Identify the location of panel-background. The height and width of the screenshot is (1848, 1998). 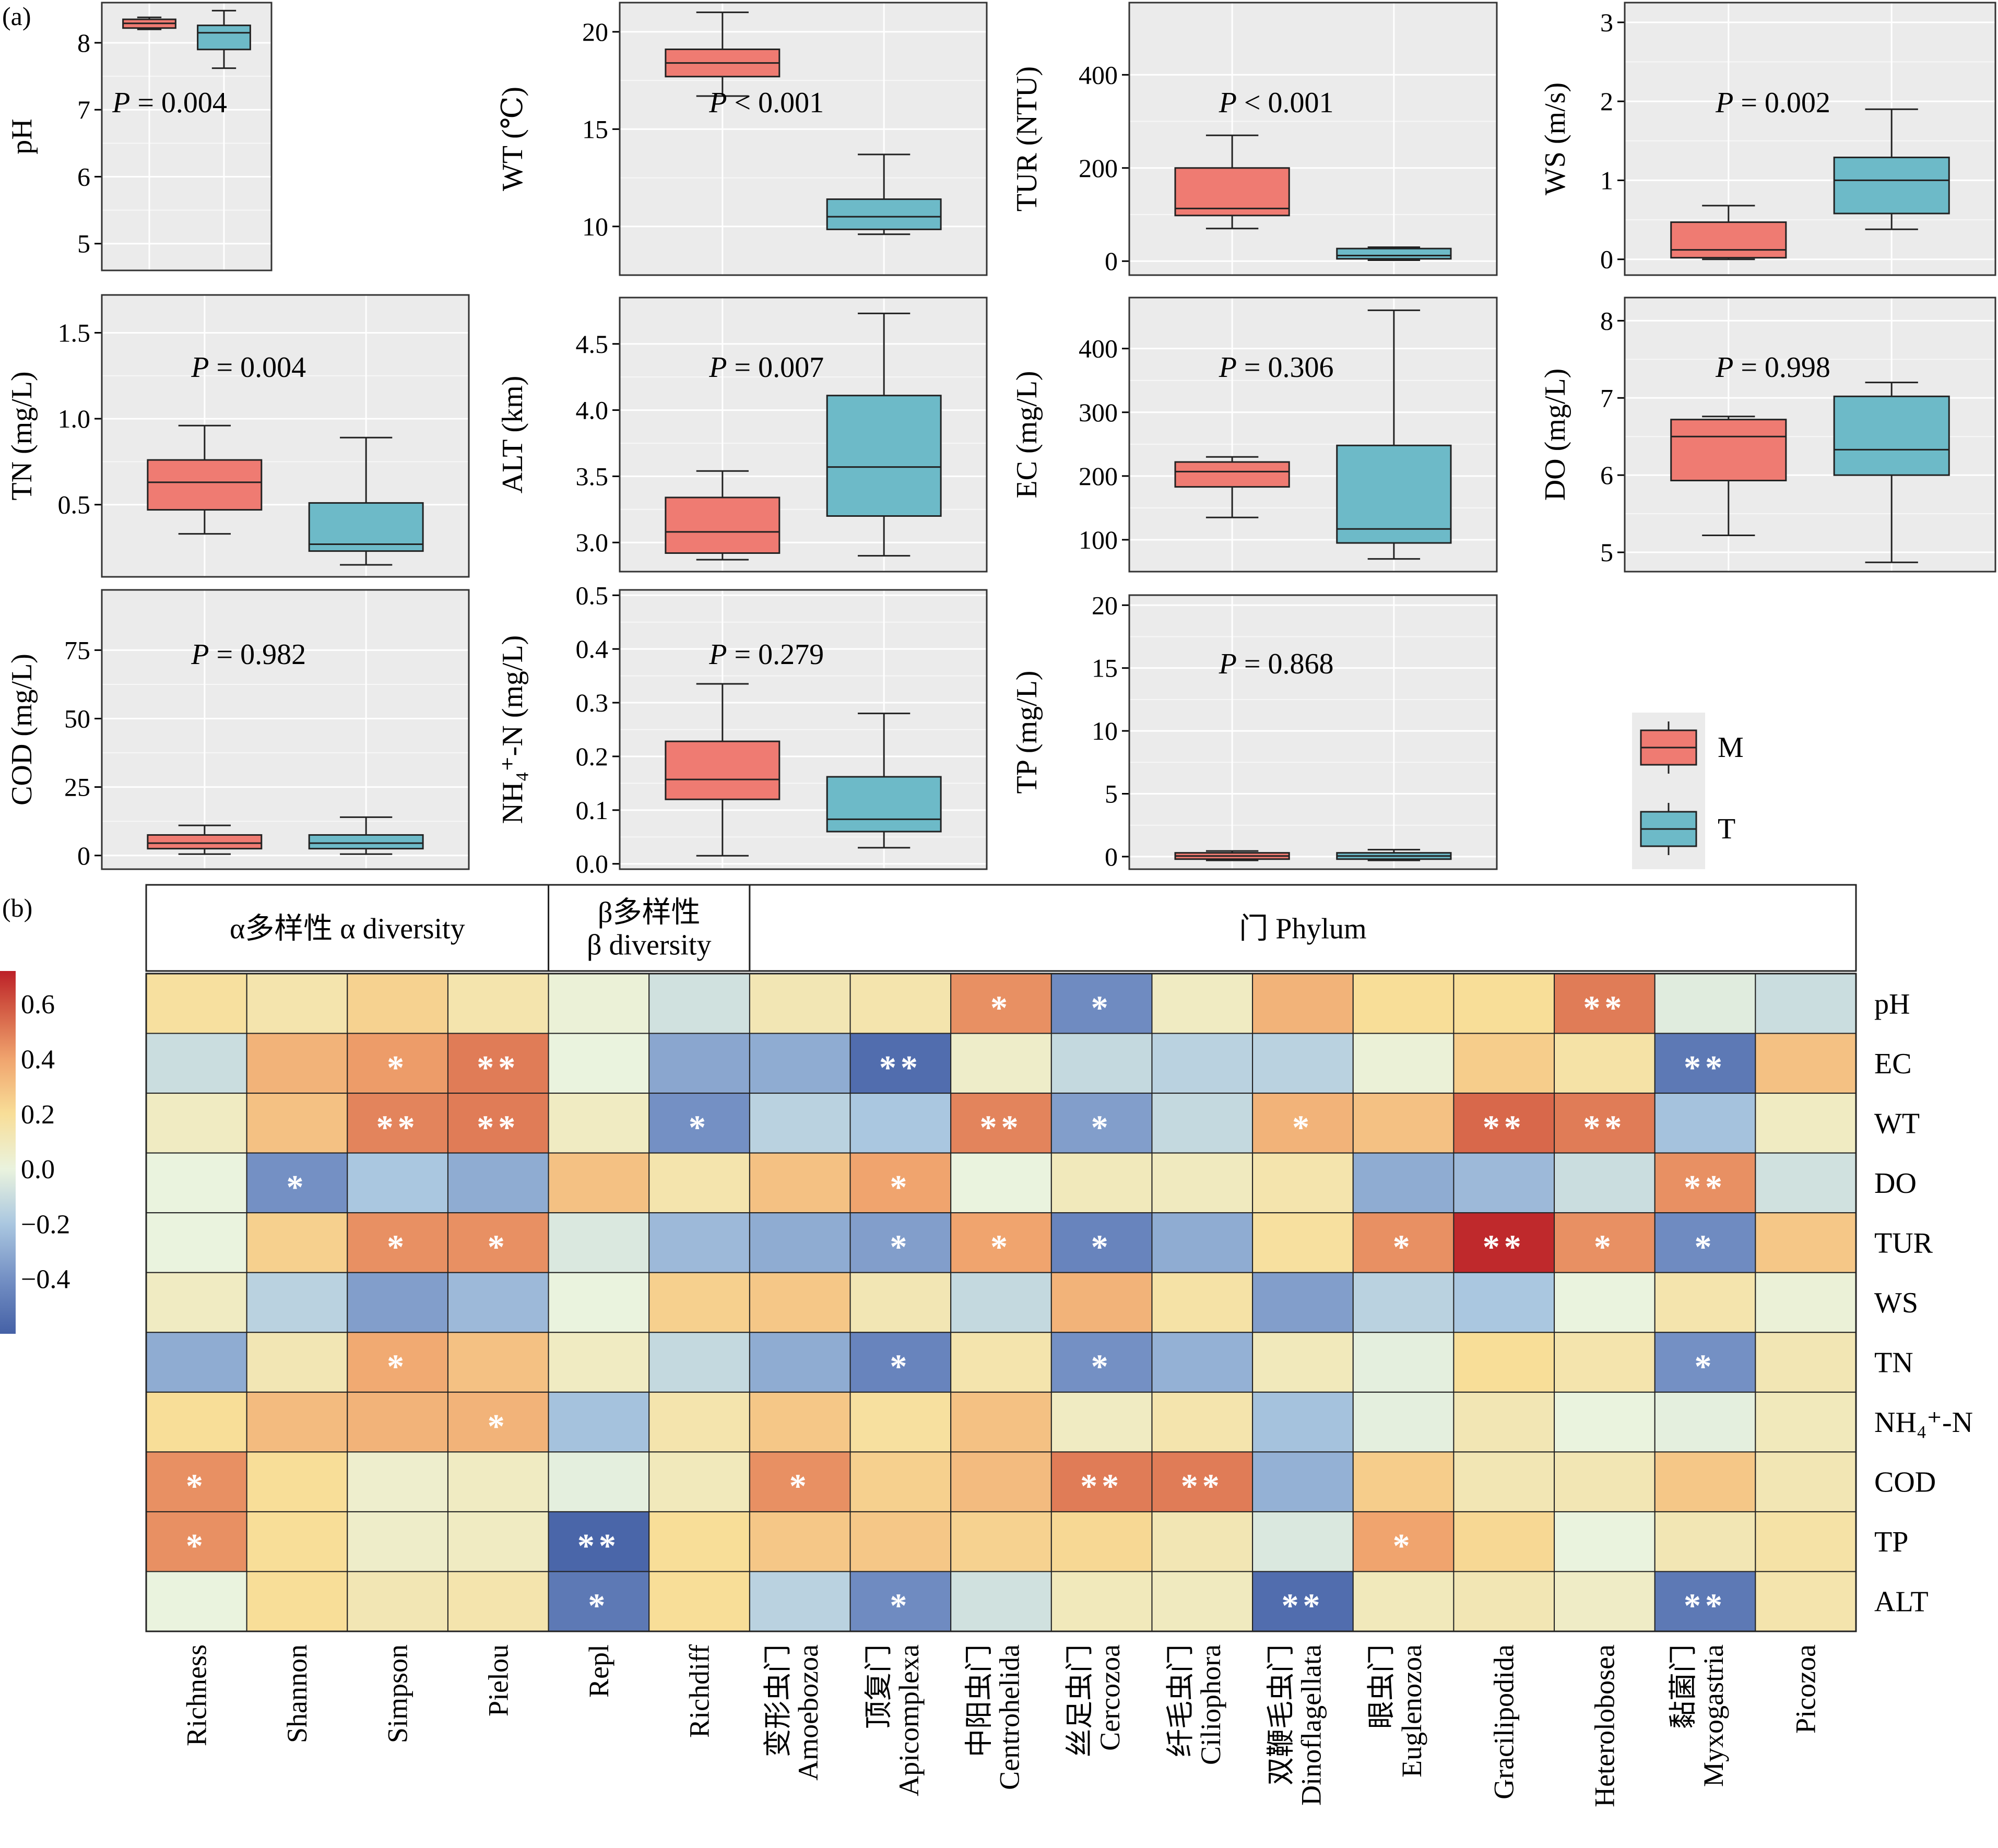
(1313, 139).